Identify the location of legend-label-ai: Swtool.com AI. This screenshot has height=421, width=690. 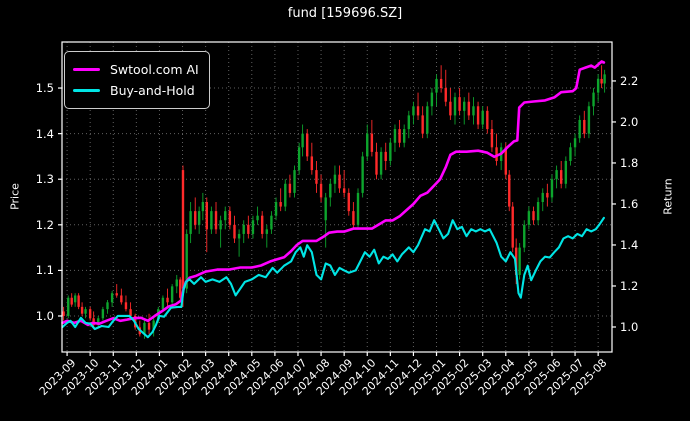
(154, 69).